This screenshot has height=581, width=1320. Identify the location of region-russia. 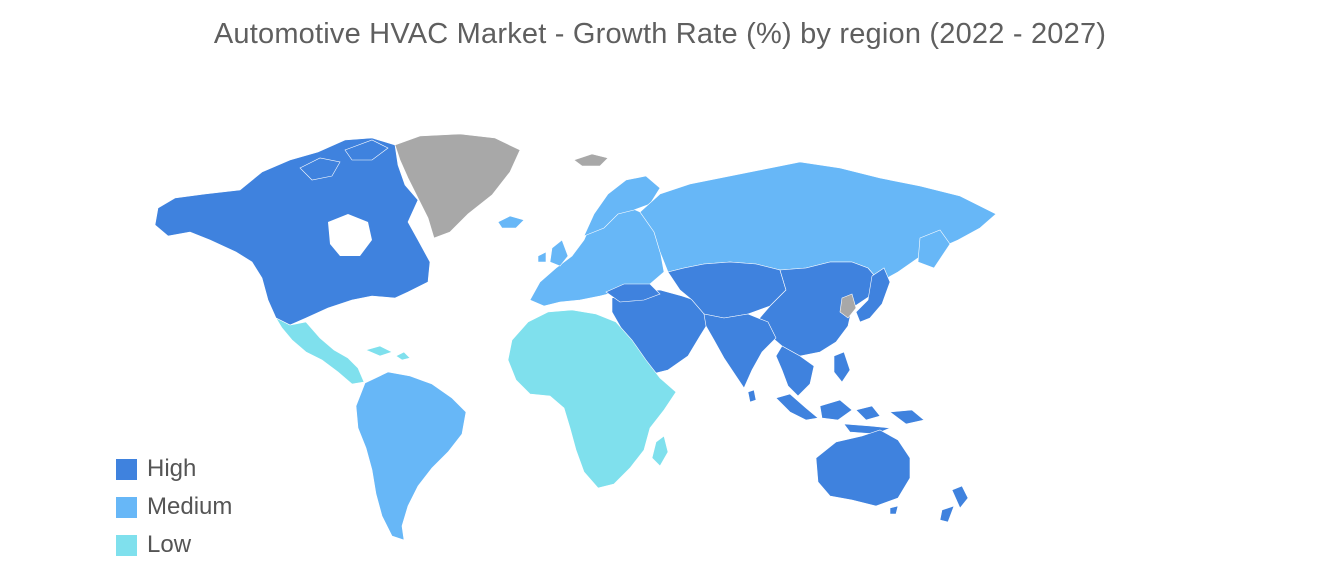
(818, 222).